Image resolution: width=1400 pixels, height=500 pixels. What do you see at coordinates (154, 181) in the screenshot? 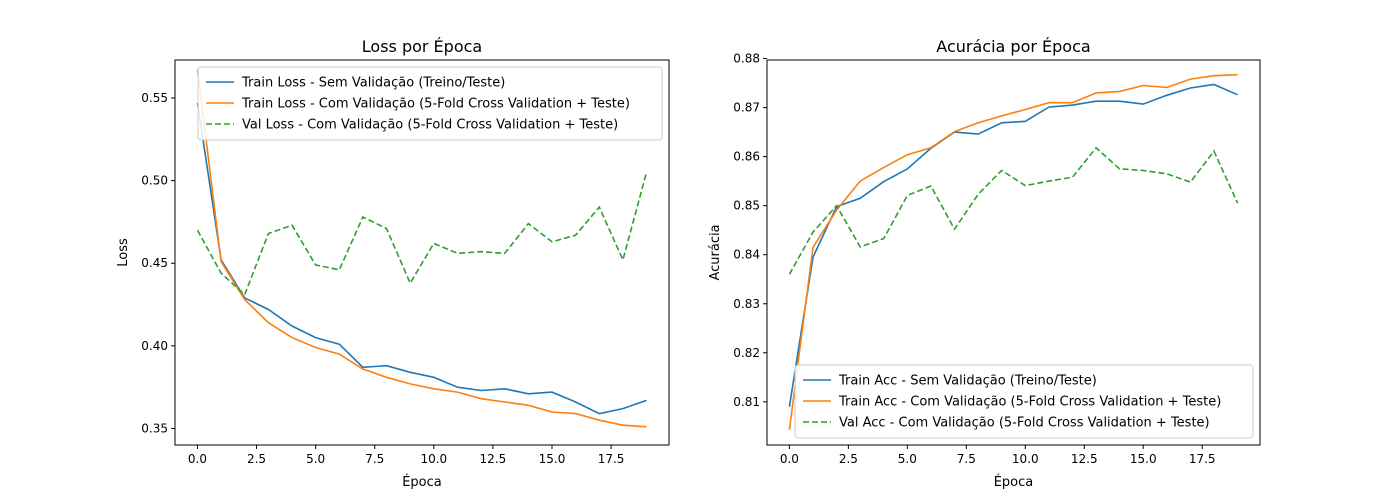
I see `y-tick-label: 0.50` at bounding box center [154, 181].